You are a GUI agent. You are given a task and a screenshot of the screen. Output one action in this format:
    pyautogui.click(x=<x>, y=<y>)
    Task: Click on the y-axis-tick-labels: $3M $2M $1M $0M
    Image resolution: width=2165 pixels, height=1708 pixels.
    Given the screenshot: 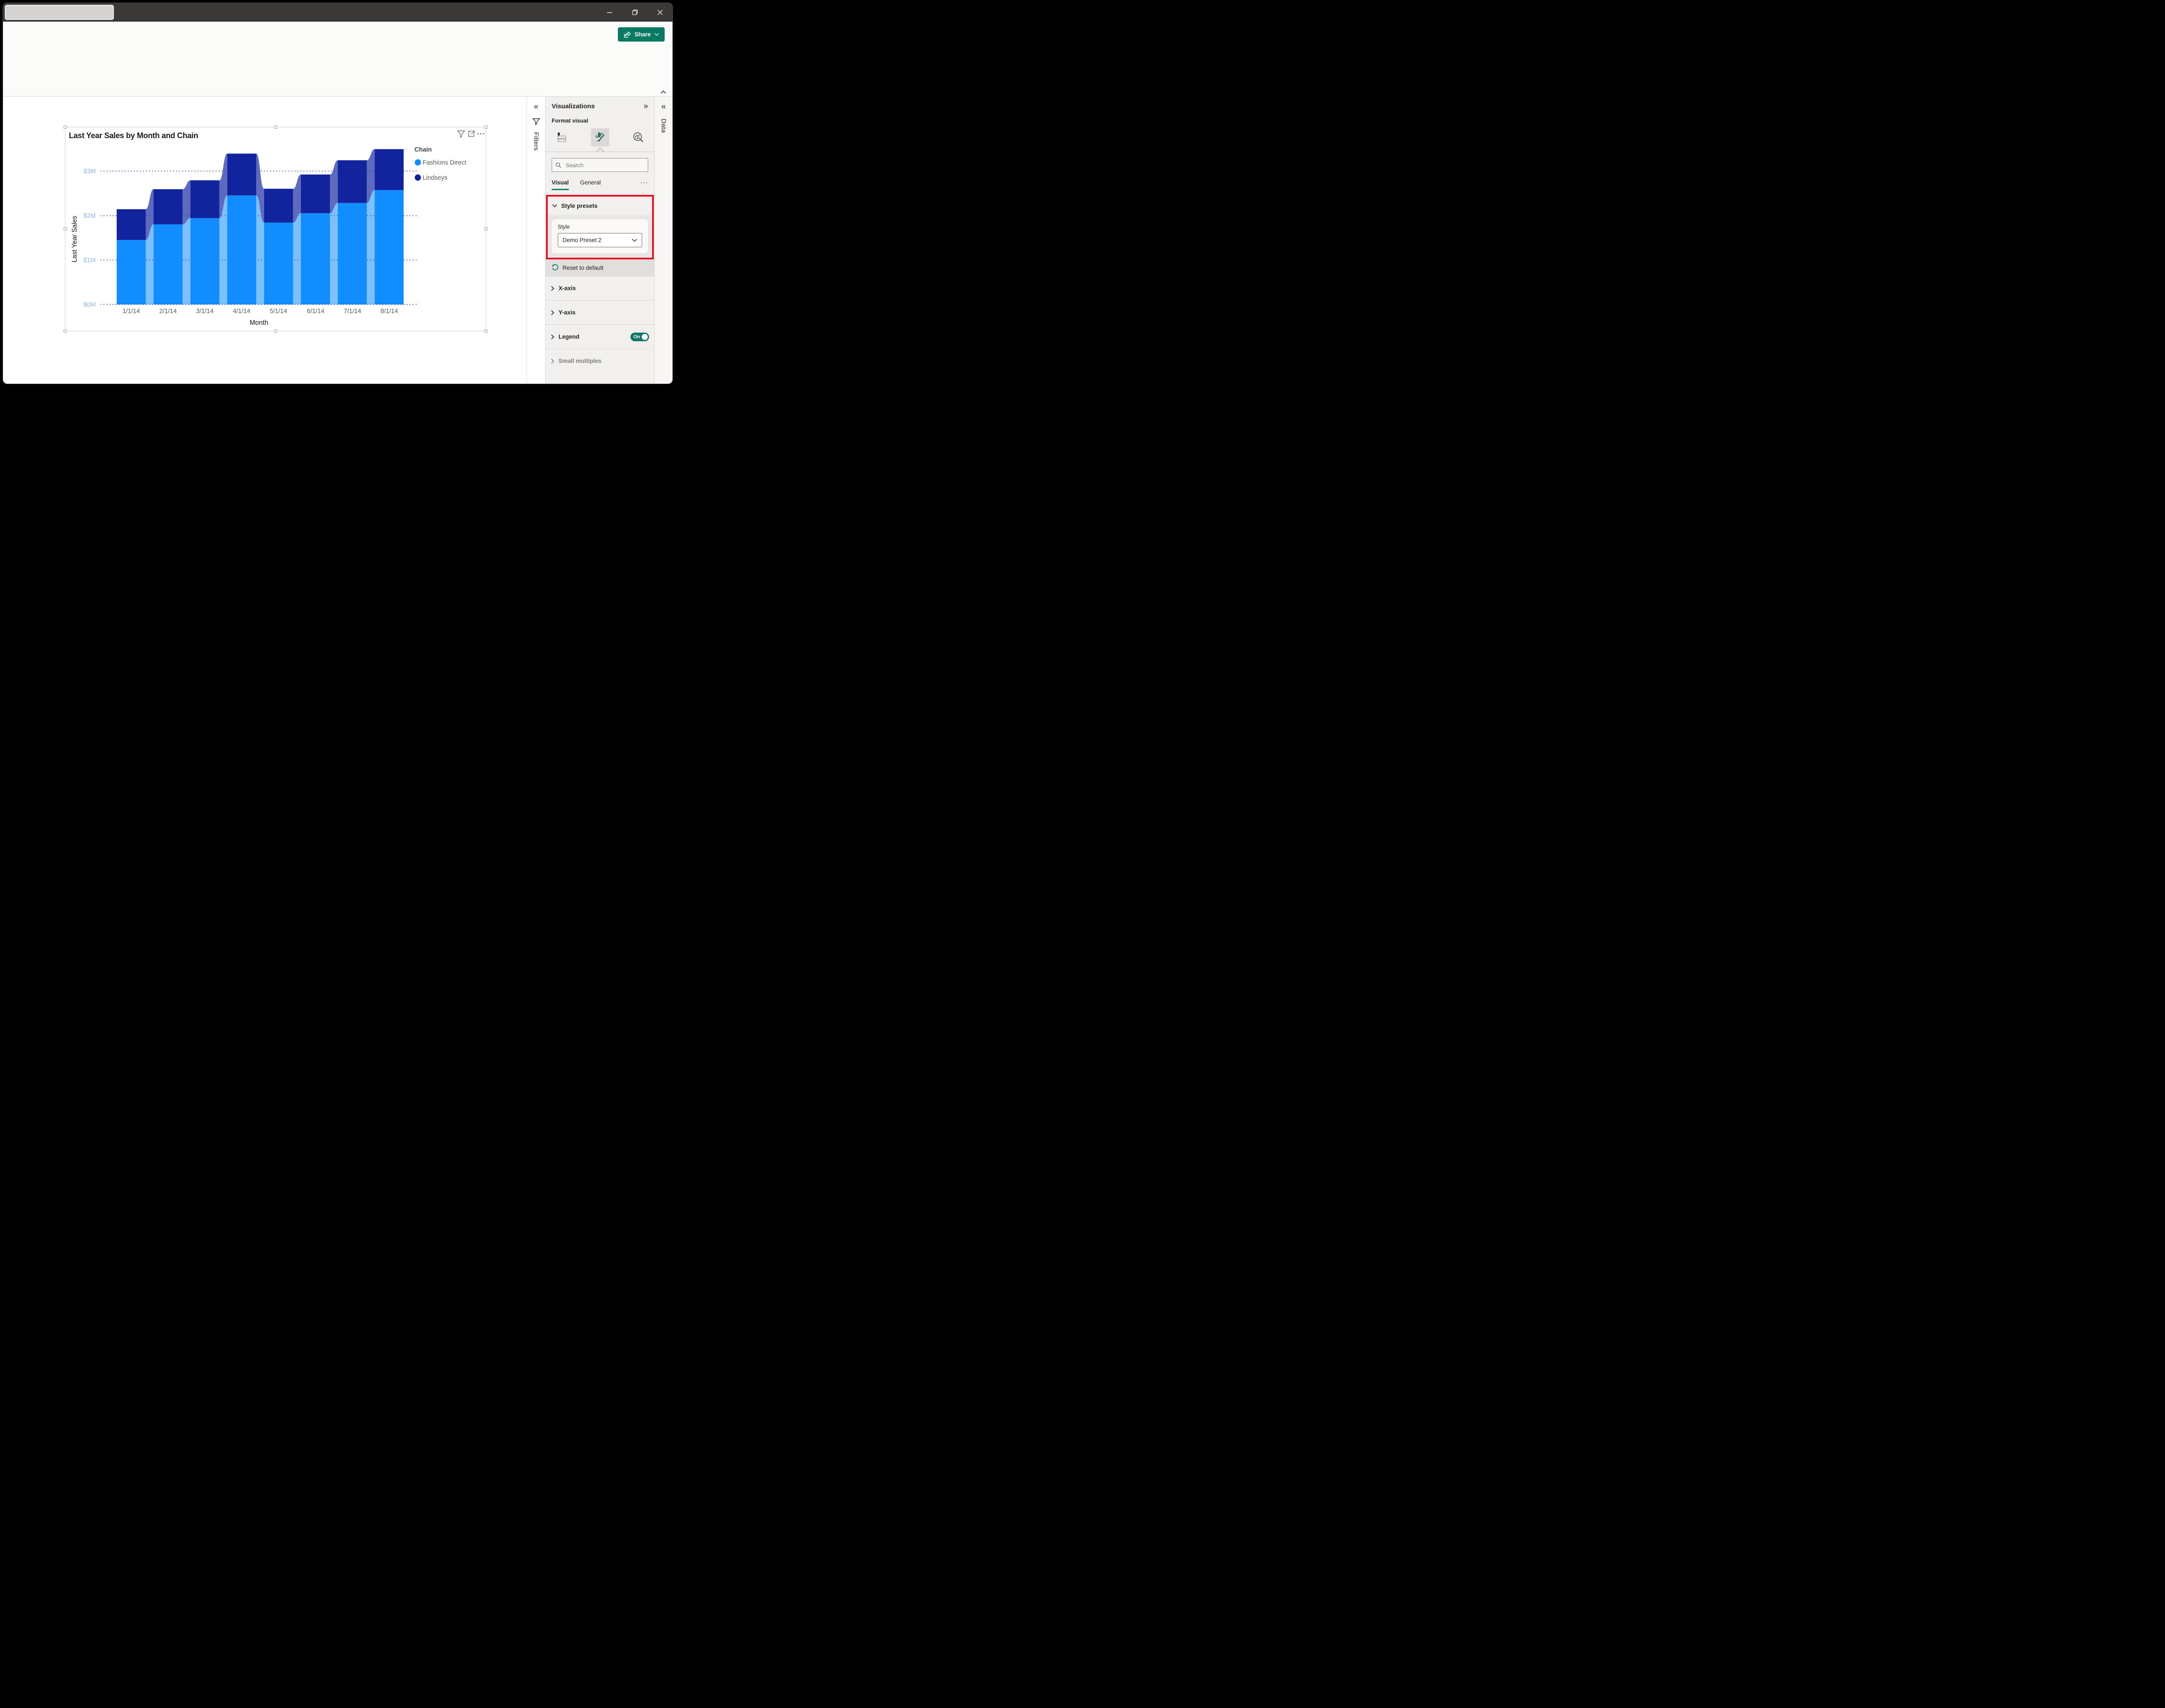 What is the action you would take?
    pyautogui.click(x=90, y=238)
    